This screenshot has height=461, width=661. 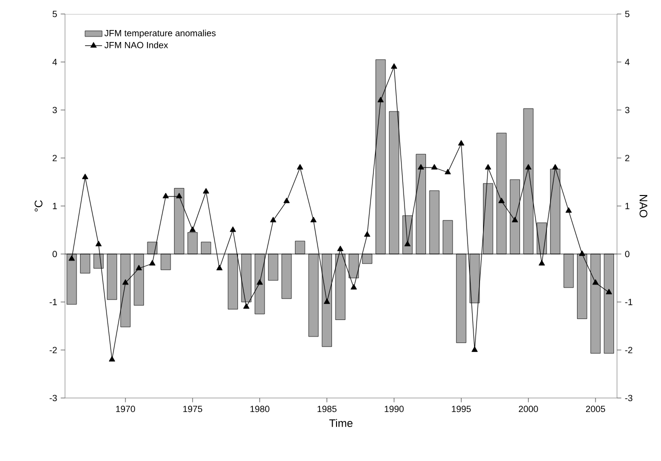 I want to click on y-tick-label: 3, so click(x=54, y=110).